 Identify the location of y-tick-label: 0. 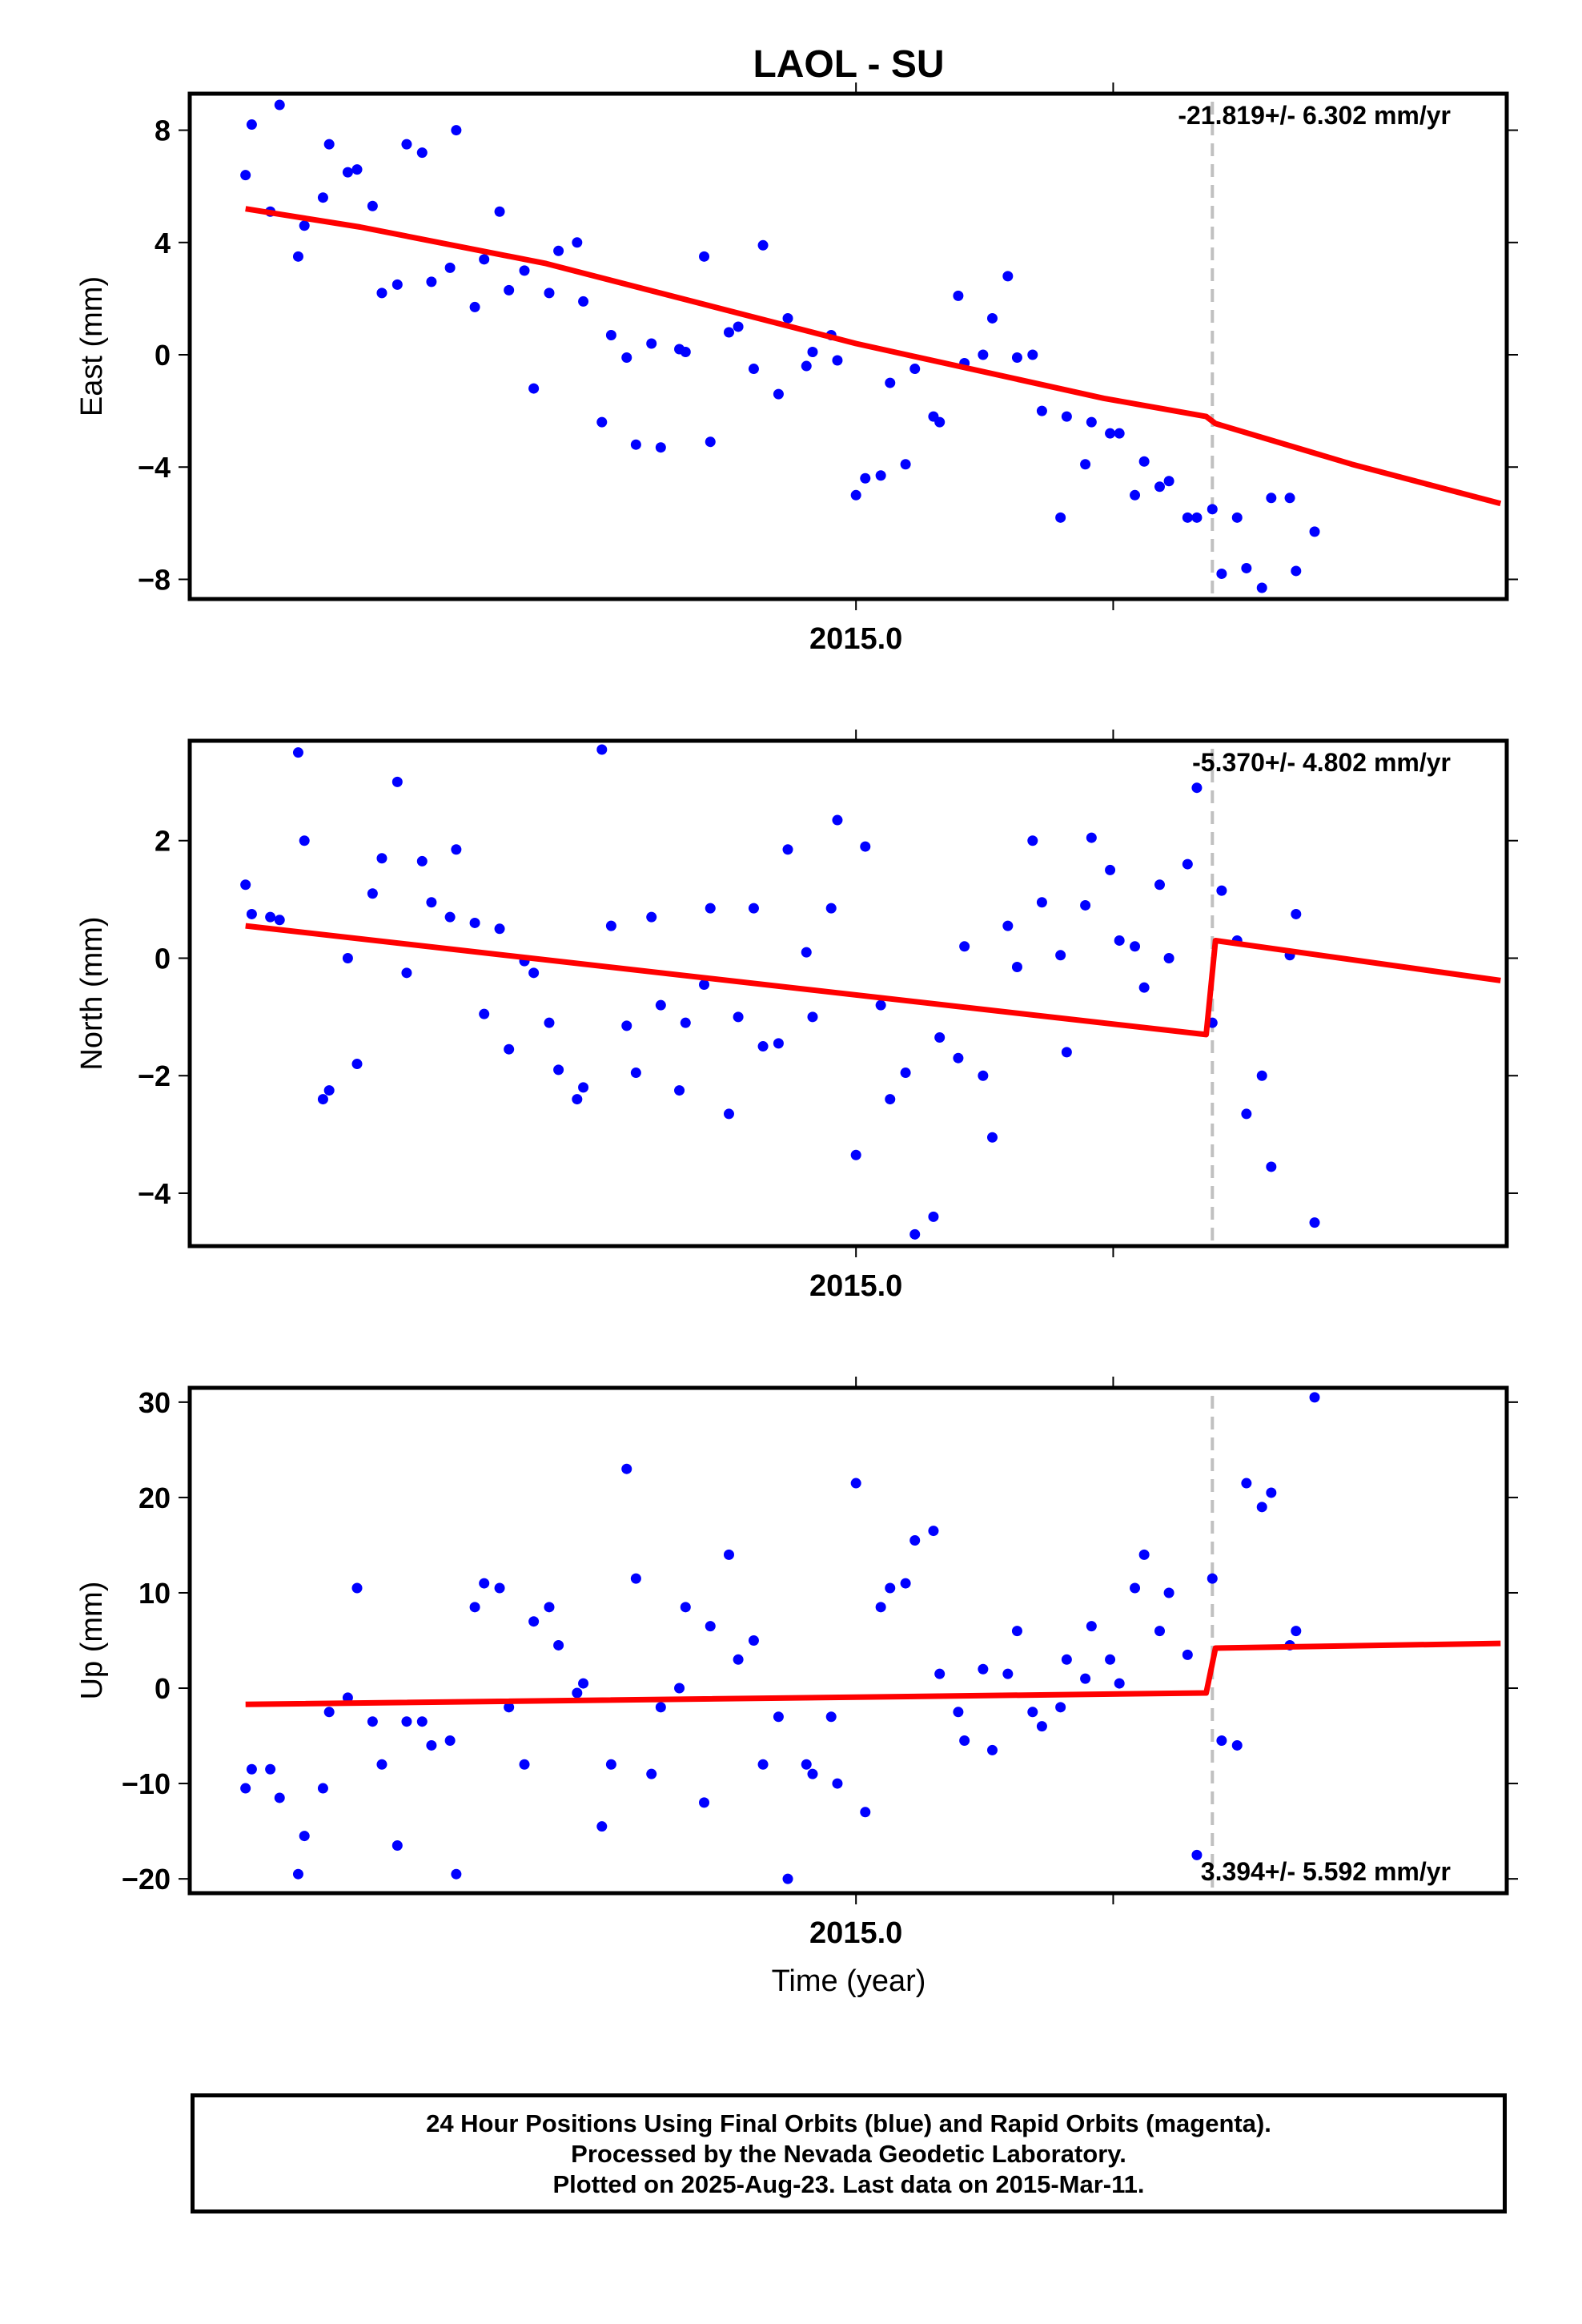
(163, 959).